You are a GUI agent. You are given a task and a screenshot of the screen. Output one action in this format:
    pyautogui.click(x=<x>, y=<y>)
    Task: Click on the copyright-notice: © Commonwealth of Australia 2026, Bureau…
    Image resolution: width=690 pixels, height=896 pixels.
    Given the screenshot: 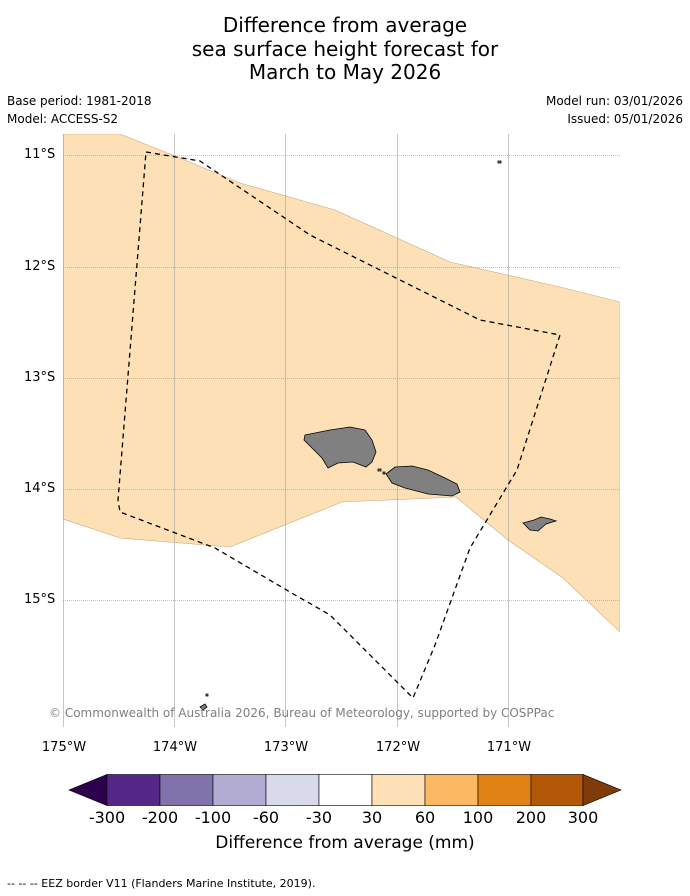 What is the action you would take?
    pyautogui.click(x=302, y=713)
    